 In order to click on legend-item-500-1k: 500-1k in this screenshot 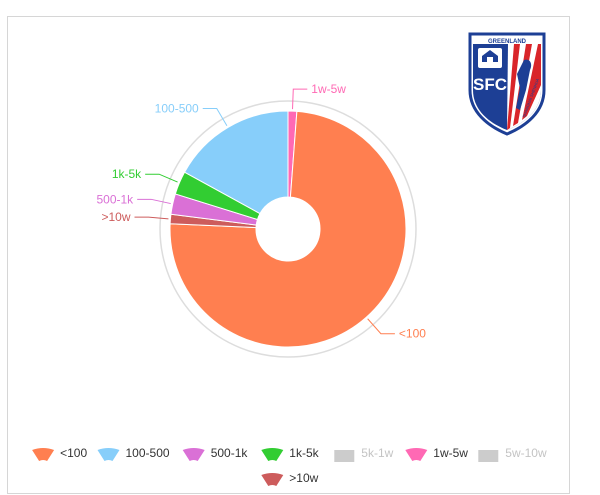, I will do `click(215, 453)`.